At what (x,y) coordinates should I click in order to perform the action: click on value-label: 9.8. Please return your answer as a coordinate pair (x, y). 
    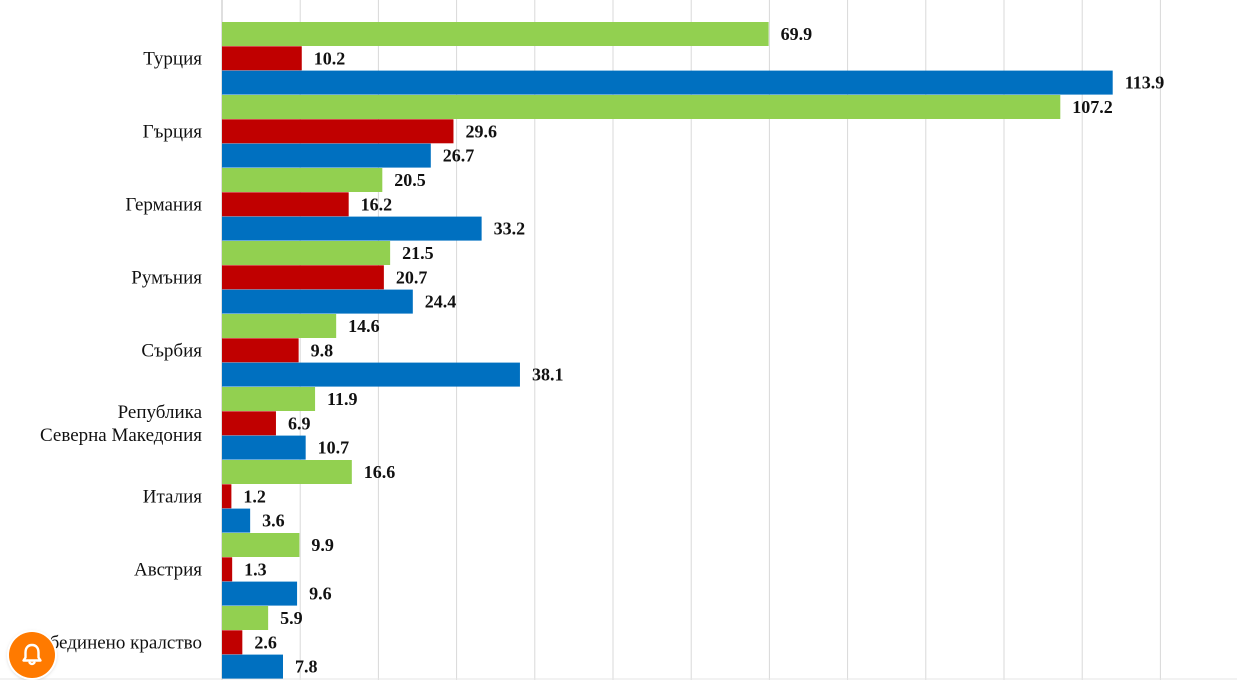
    Looking at the image, I should click on (322, 350).